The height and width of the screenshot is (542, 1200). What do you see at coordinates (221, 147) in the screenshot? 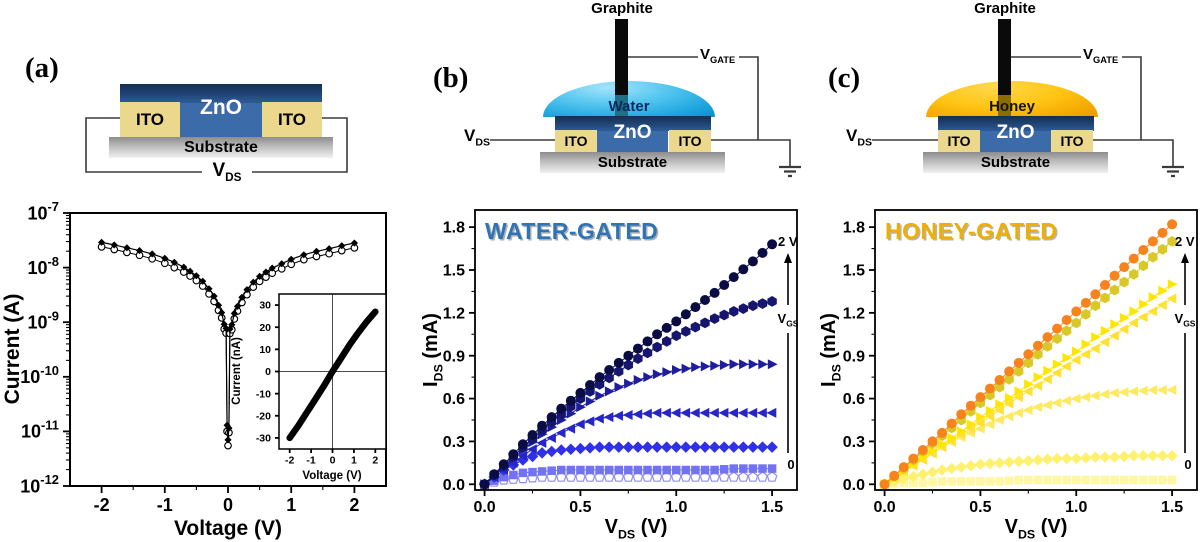
I see `substrate-a: Substrate` at bounding box center [221, 147].